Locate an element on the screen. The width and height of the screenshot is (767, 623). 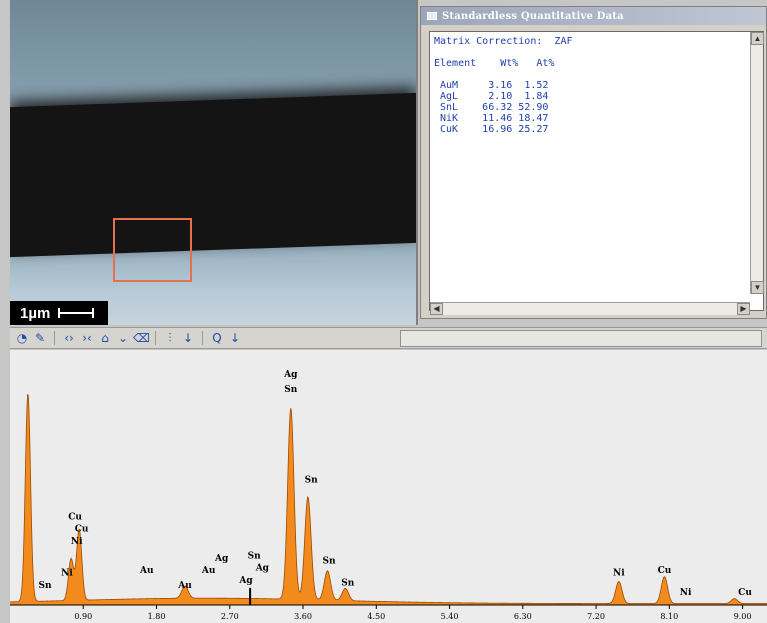
table-header: Element Wt% At% is located at coordinates (596, 63).